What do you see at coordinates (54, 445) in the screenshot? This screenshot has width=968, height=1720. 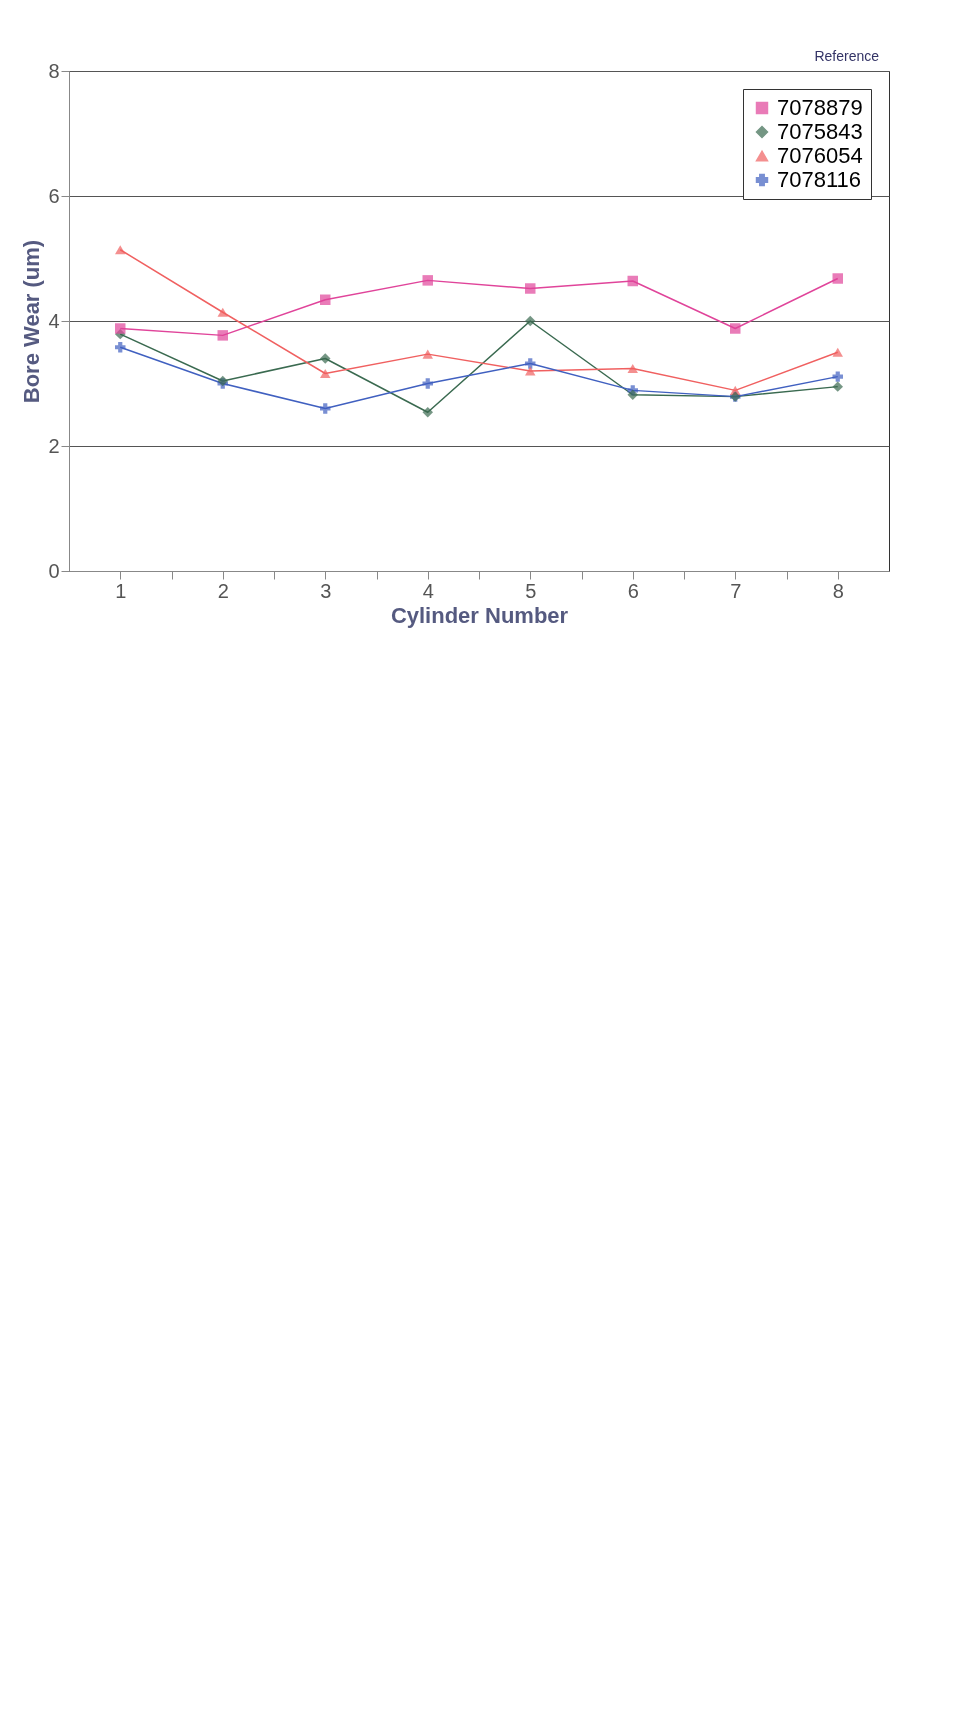 I see `y-tick-label: 2` at bounding box center [54, 445].